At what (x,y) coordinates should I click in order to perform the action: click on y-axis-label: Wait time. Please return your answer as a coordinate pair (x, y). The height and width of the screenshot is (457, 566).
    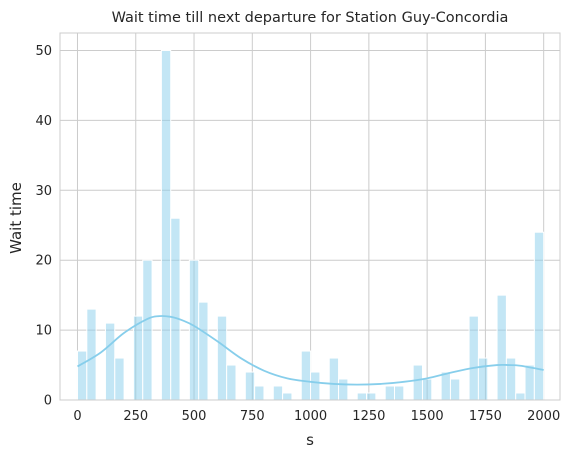
    Looking at the image, I should click on (16, 218).